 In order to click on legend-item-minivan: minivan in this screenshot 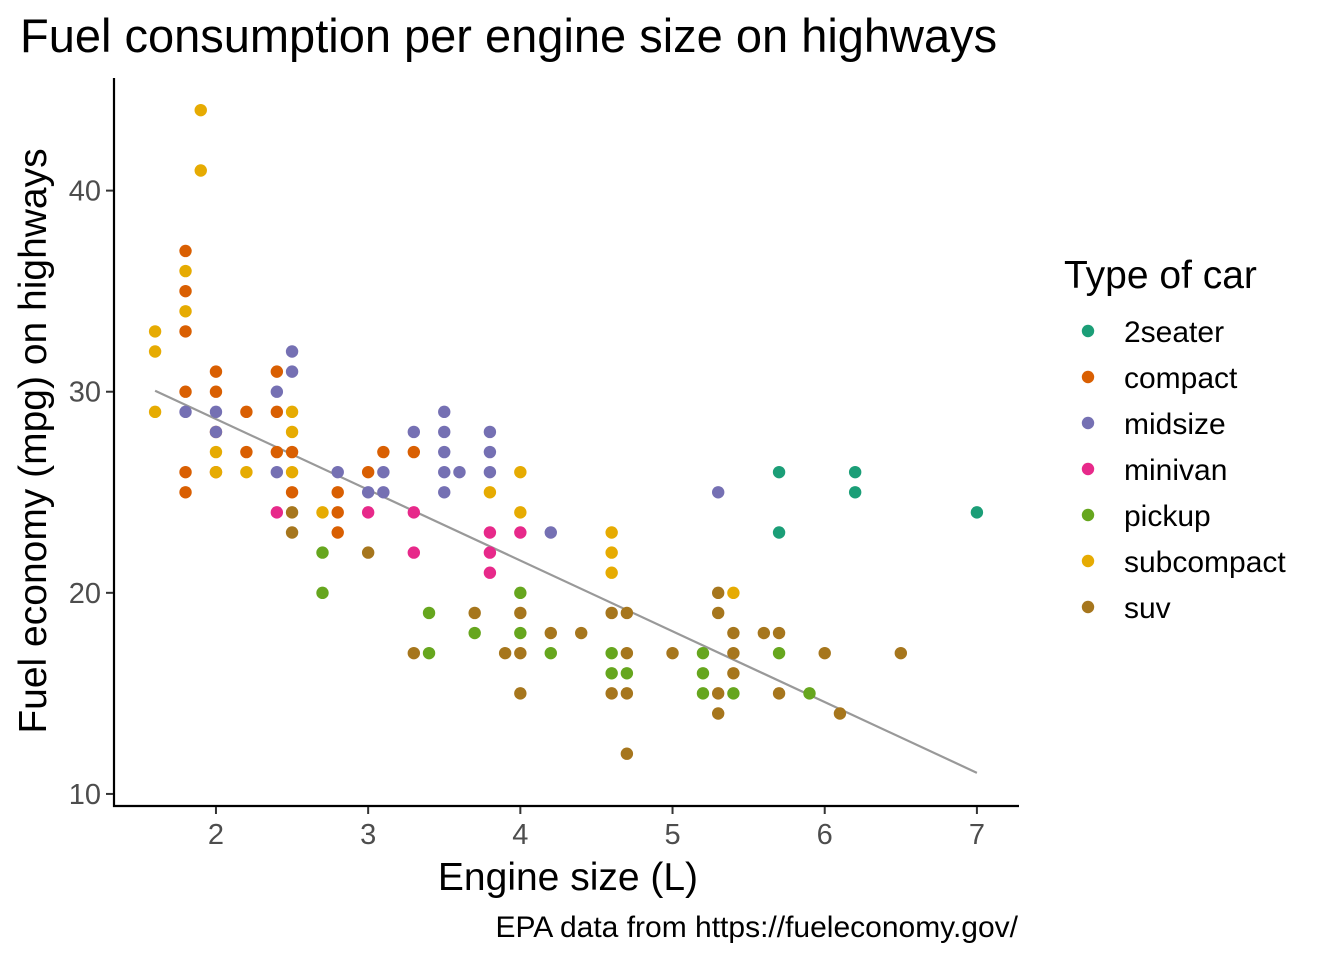, I will do `click(1154, 470)`.